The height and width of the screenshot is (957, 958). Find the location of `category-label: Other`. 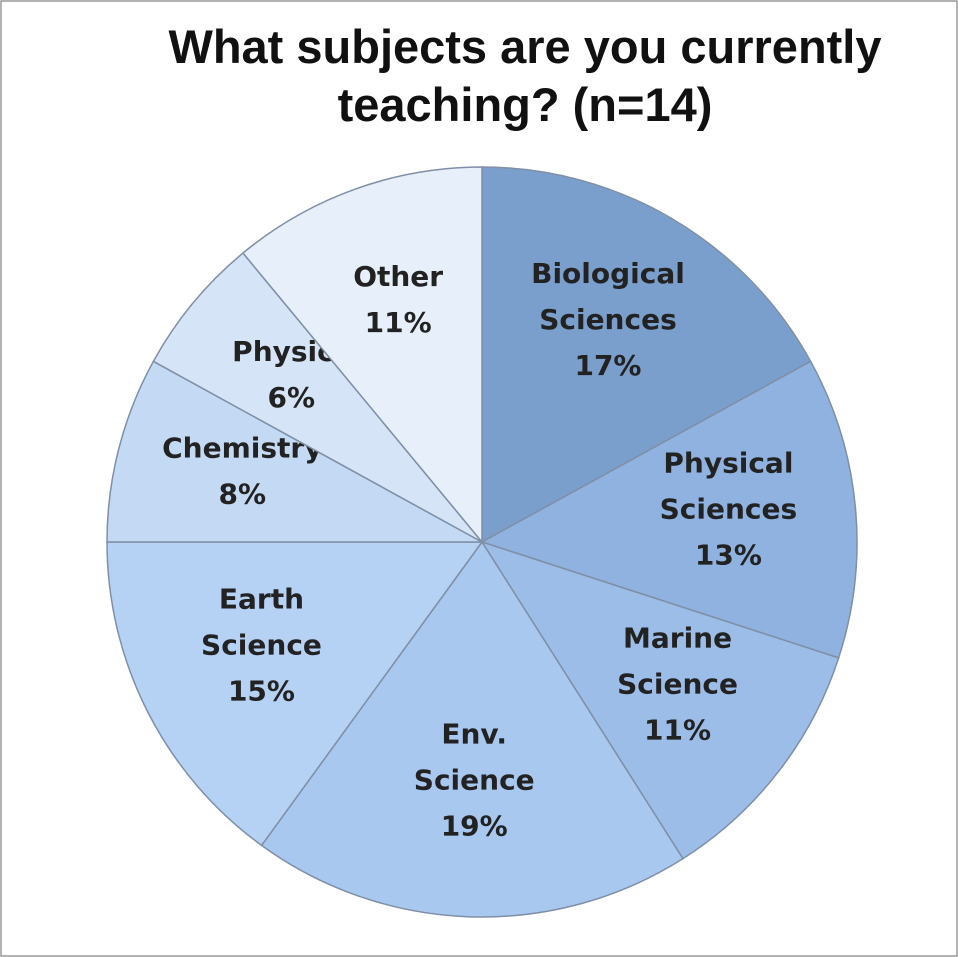

category-label: Other is located at coordinates (398, 276).